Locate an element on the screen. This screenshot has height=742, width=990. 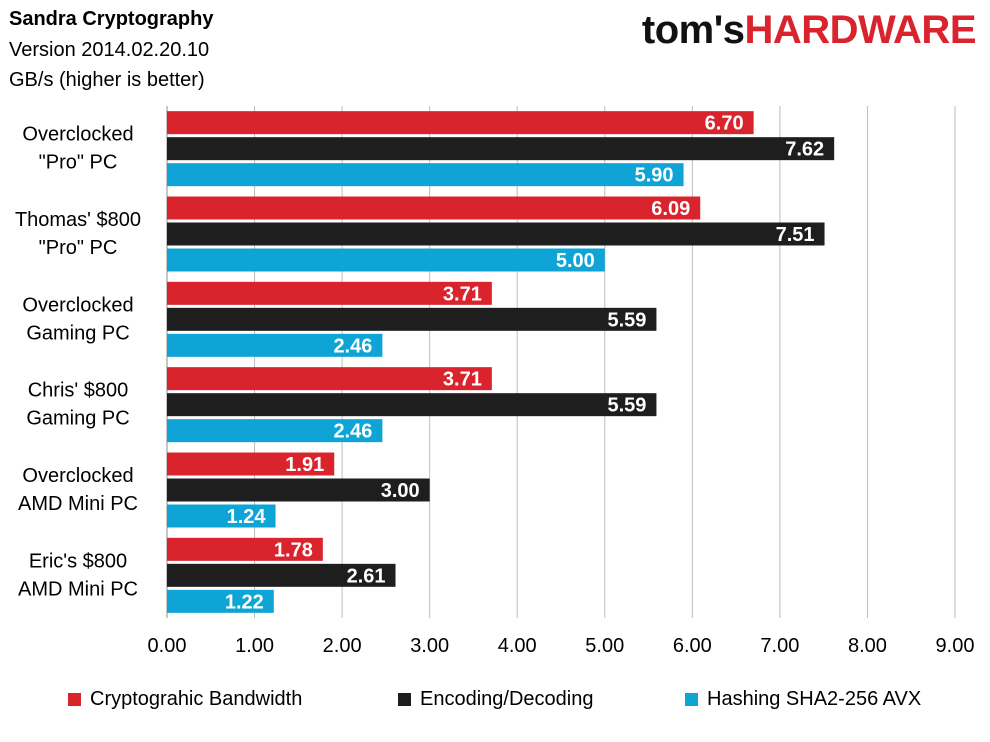
logo-part-toms: tom's is located at coordinates (693, 30).